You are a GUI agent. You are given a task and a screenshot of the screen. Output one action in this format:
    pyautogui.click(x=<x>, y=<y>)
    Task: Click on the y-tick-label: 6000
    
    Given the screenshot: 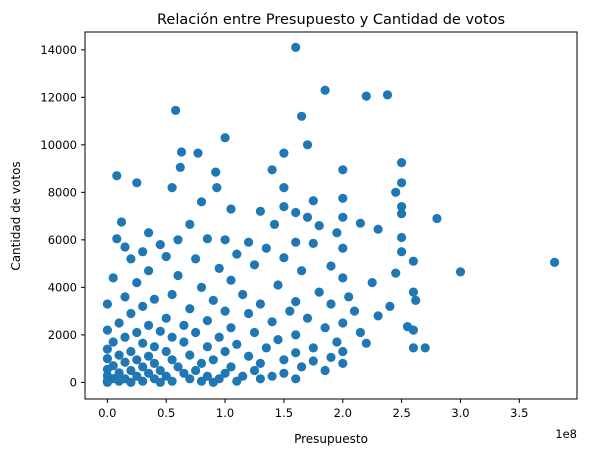 What is the action you would take?
    pyautogui.click(x=62, y=240)
    